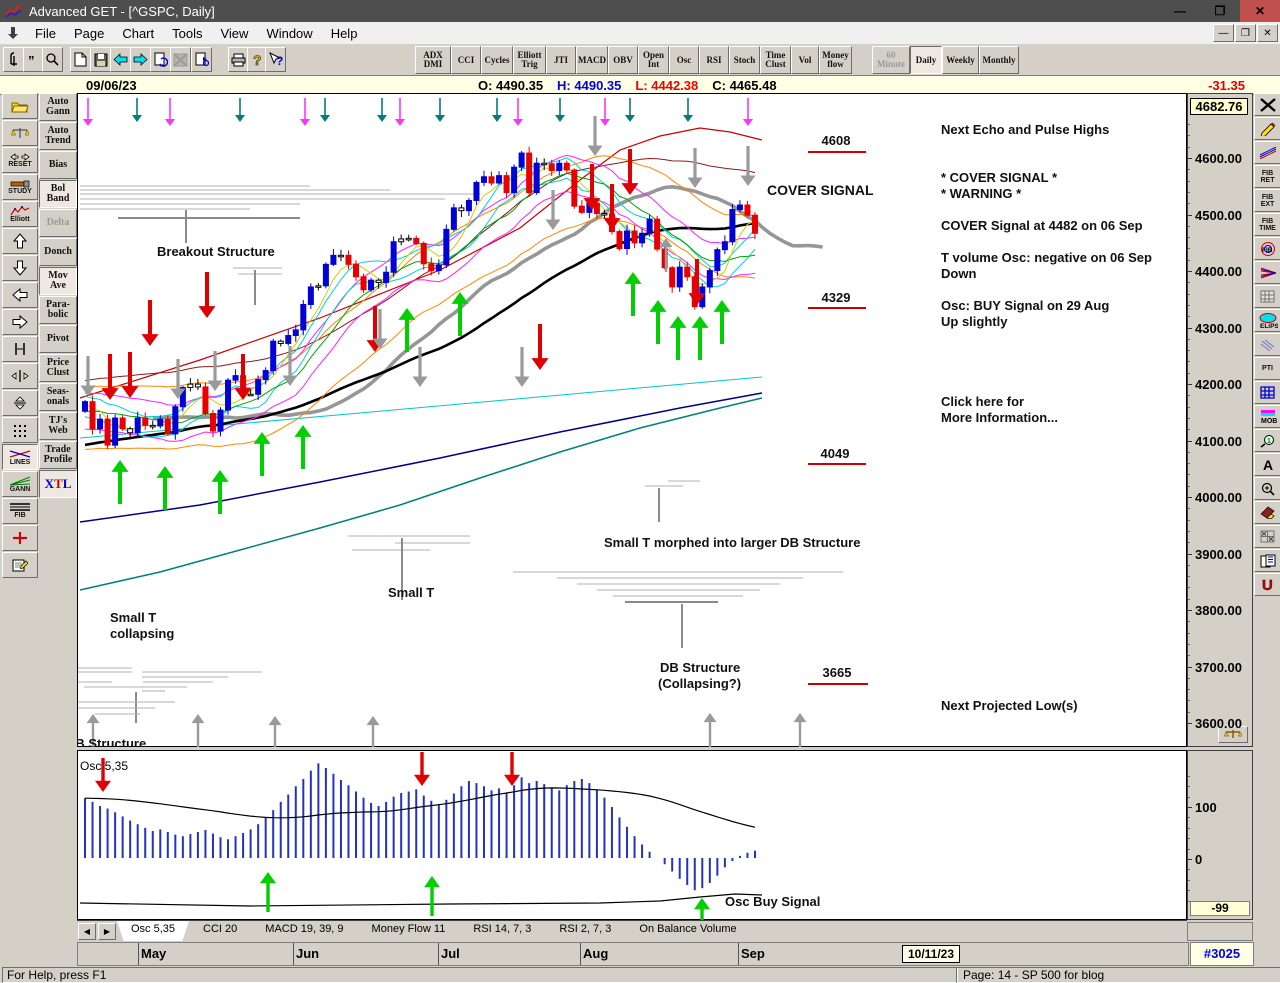  What do you see at coordinates (960, 60) in the screenshot?
I see `timeframe-weekly-button: Weekly` at bounding box center [960, 60].